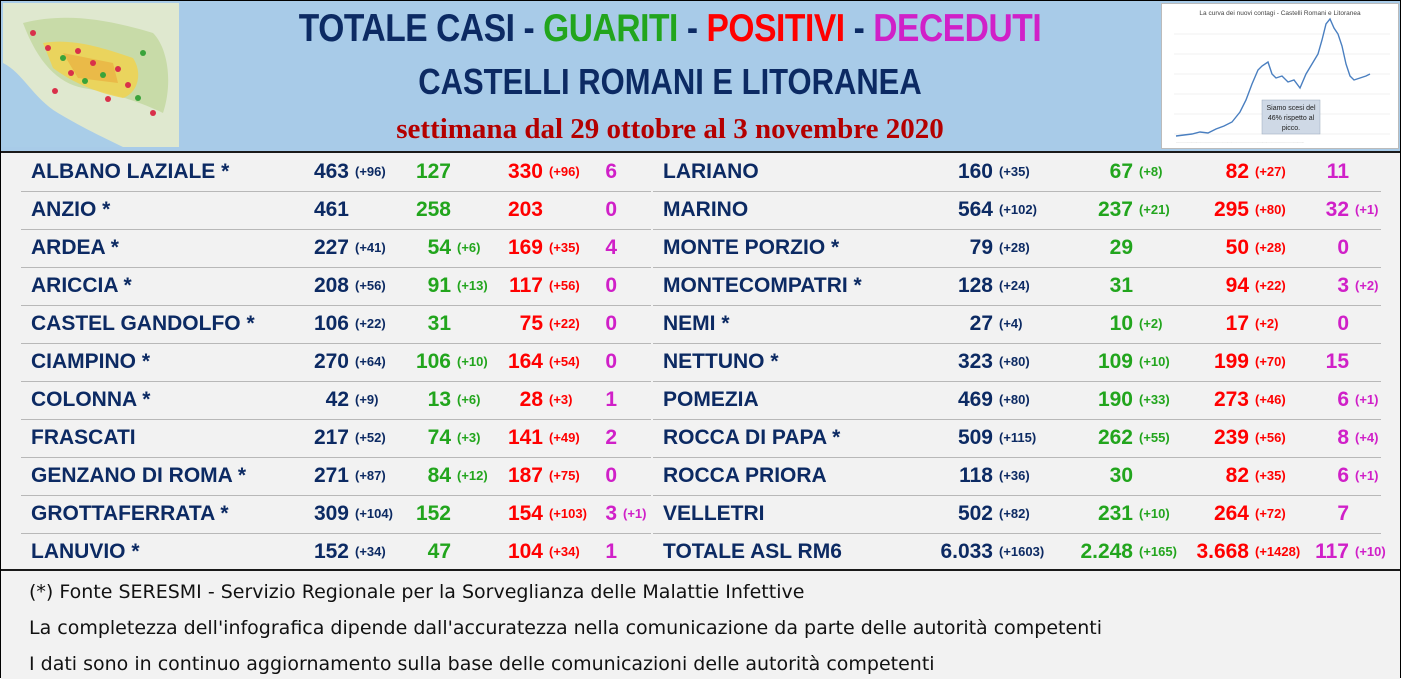 Image resolution: width=1401 pixels, height=679 pixels. I want to click on table-row: CASTEL GANDOLFO * 106 (+22) 31 75 (+22) 0, so click(336, 324).